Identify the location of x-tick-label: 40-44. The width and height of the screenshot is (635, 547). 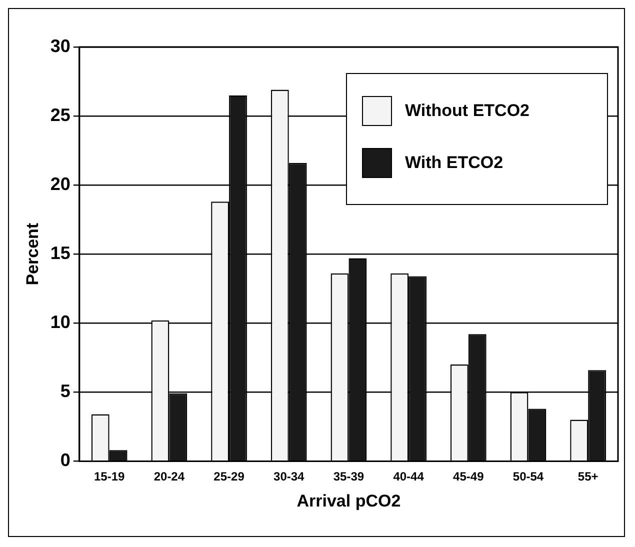
(408, 477).